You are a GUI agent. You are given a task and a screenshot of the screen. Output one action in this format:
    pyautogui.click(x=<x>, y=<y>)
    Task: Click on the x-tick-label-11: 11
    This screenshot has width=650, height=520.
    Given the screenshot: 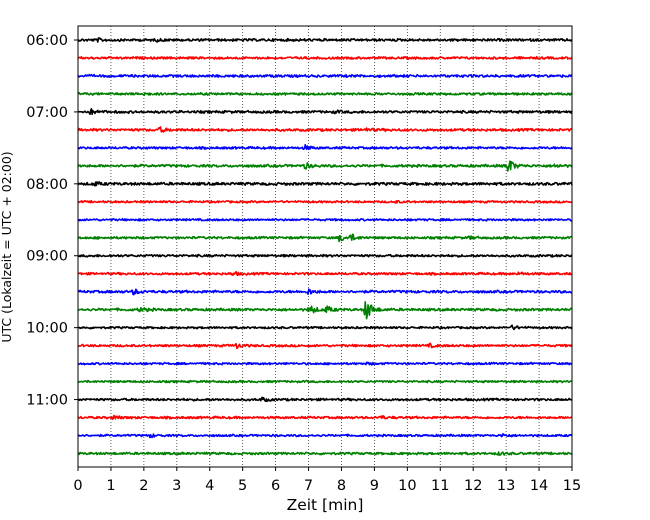 What is the action you would take?
    pyautogui.click(x=440, y=486)
    